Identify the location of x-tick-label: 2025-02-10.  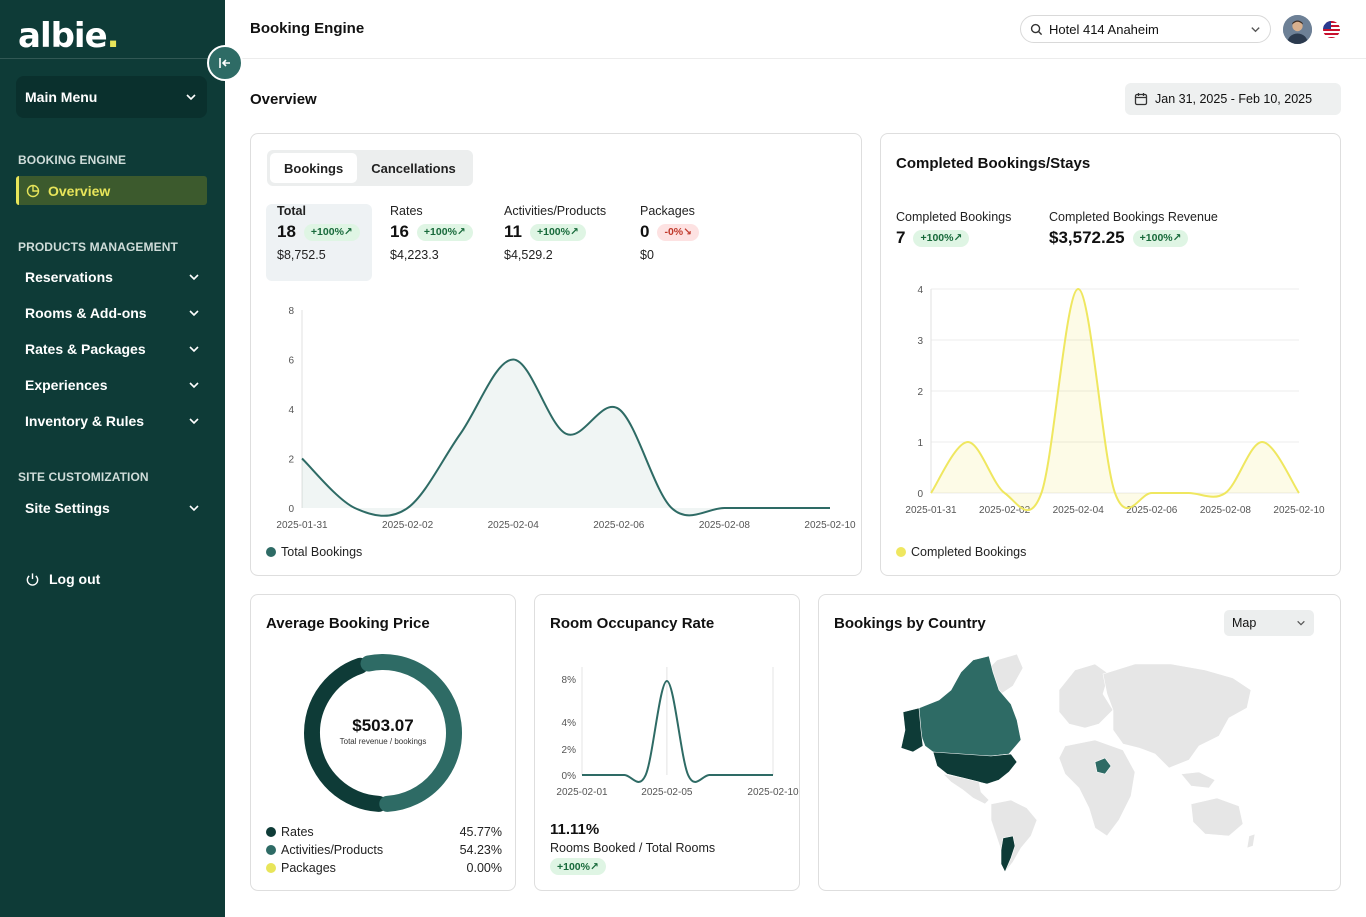
(1299, 510).